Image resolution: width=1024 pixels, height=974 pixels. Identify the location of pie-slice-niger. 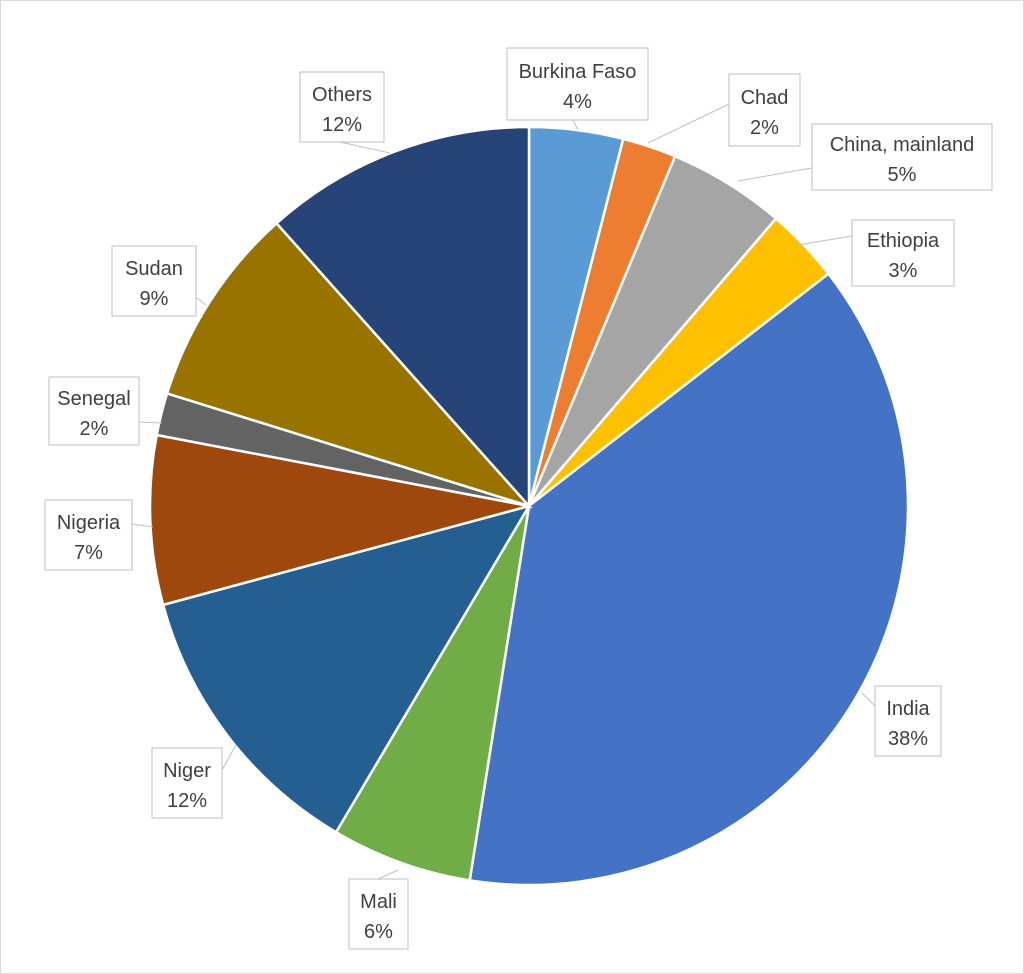
(346, 668).